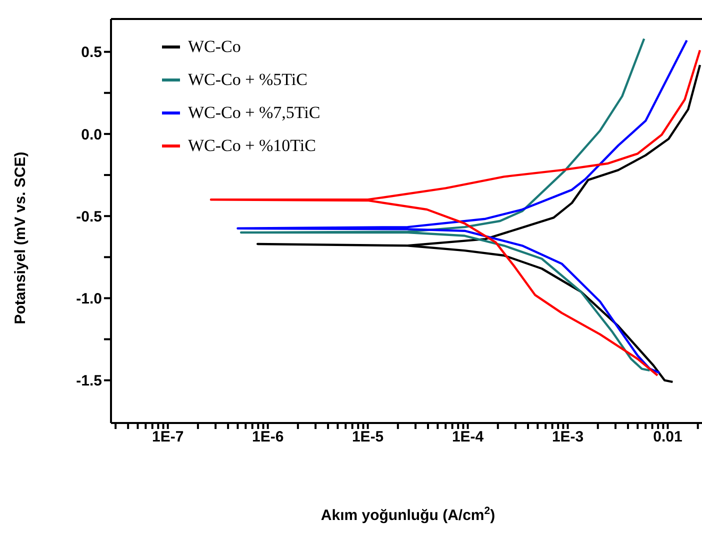 This screenshot has width=702, height=541. Describe the element at coordinates (268, 437) in the screenshot. I see `x-tick-label: 1E-6` at that location.